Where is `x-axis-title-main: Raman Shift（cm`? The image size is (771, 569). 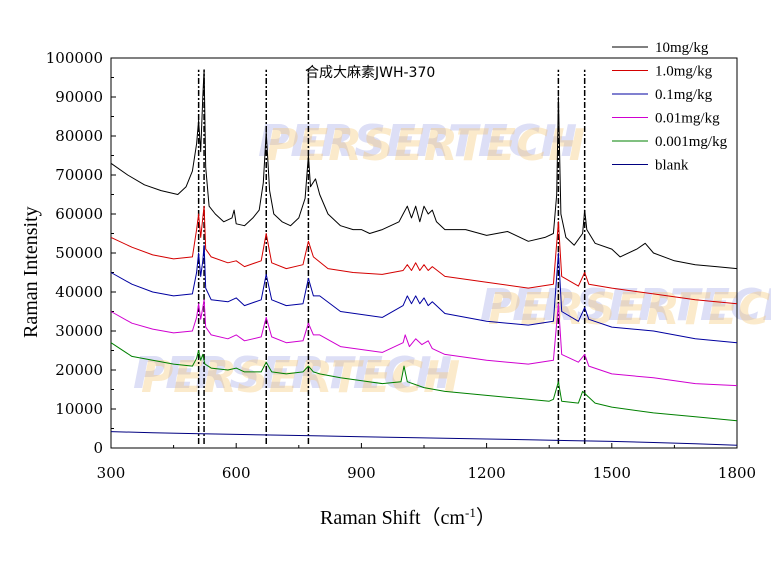
x-axis-title-main: Raman Shift（cm is located at coordinates (392, 517).